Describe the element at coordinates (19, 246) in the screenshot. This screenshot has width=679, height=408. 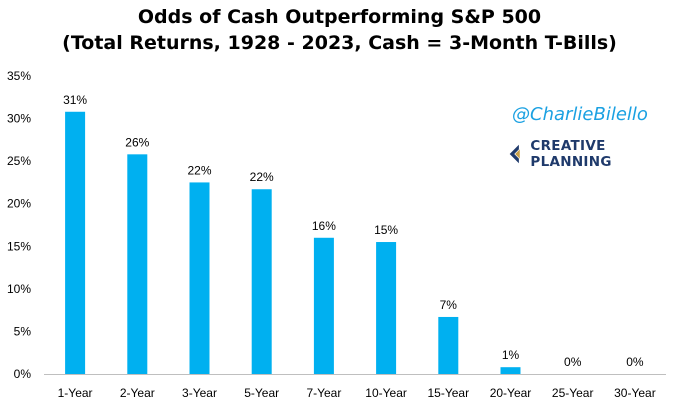
I see `y-tick-label: 15%` at that location.